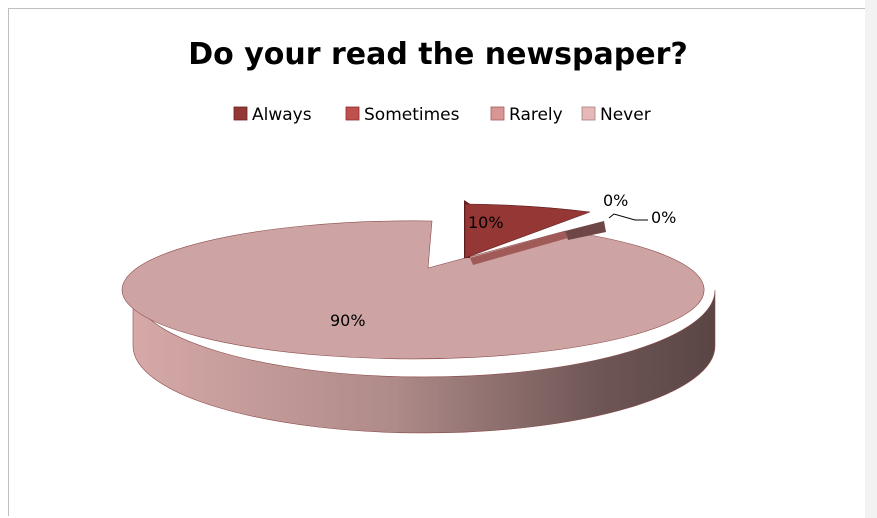 This screenshot has width=877, height=518. I want to click on window-scroll-edge, so click(871, 259).